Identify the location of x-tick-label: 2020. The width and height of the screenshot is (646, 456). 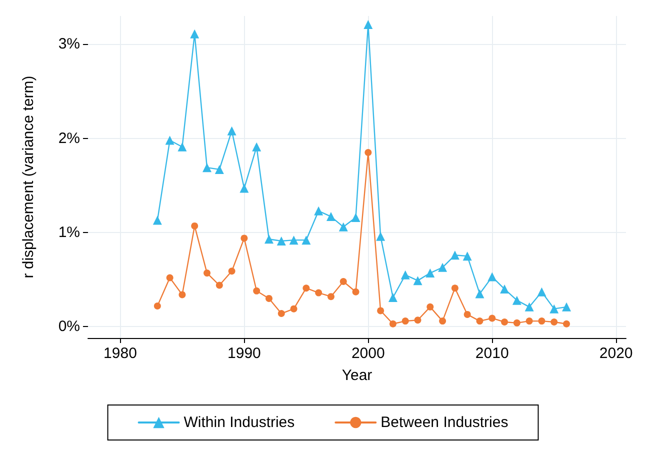
(616, 353).